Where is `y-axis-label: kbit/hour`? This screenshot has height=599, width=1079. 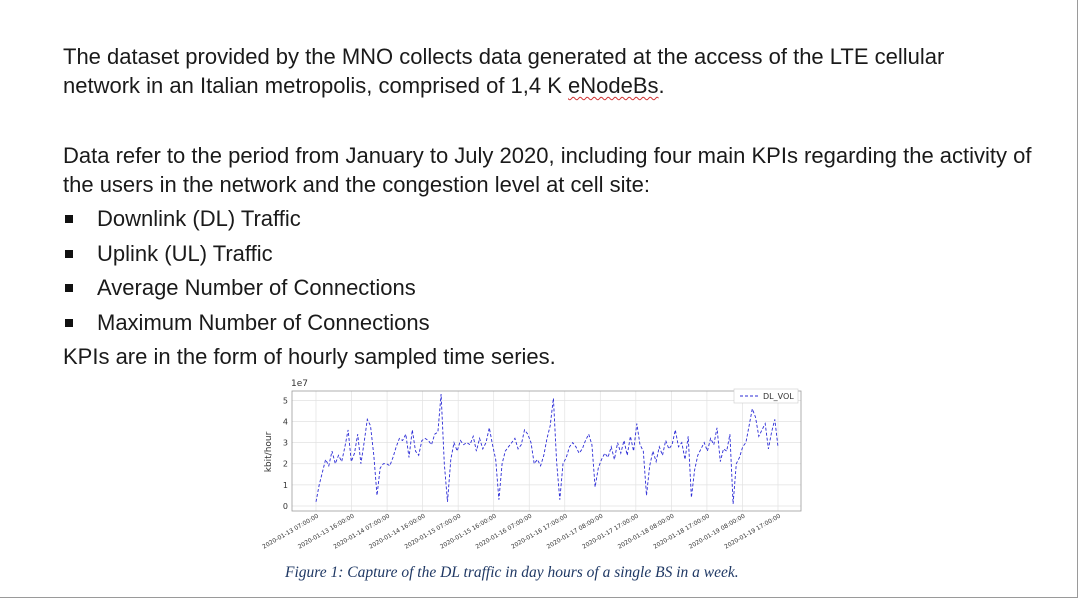
y-axis-label: kbit/hour is located at coordinates (269, 451).